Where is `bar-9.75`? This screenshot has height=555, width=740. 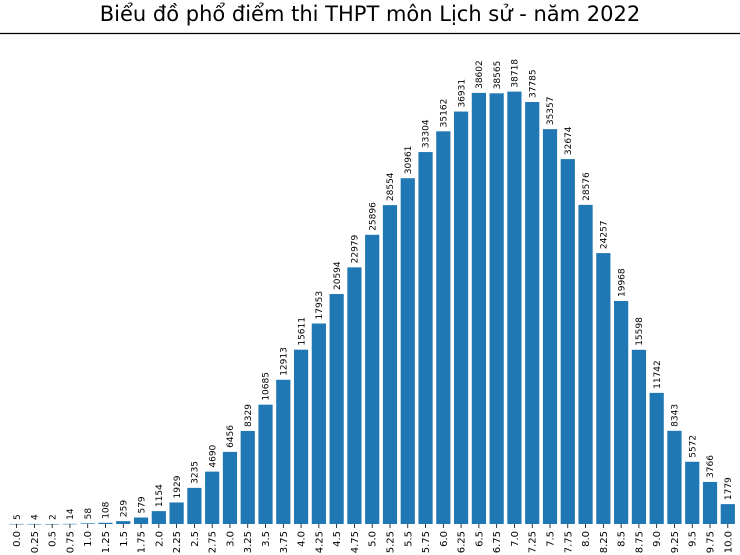 bar-9.75 is located at coordinates (710, 502).